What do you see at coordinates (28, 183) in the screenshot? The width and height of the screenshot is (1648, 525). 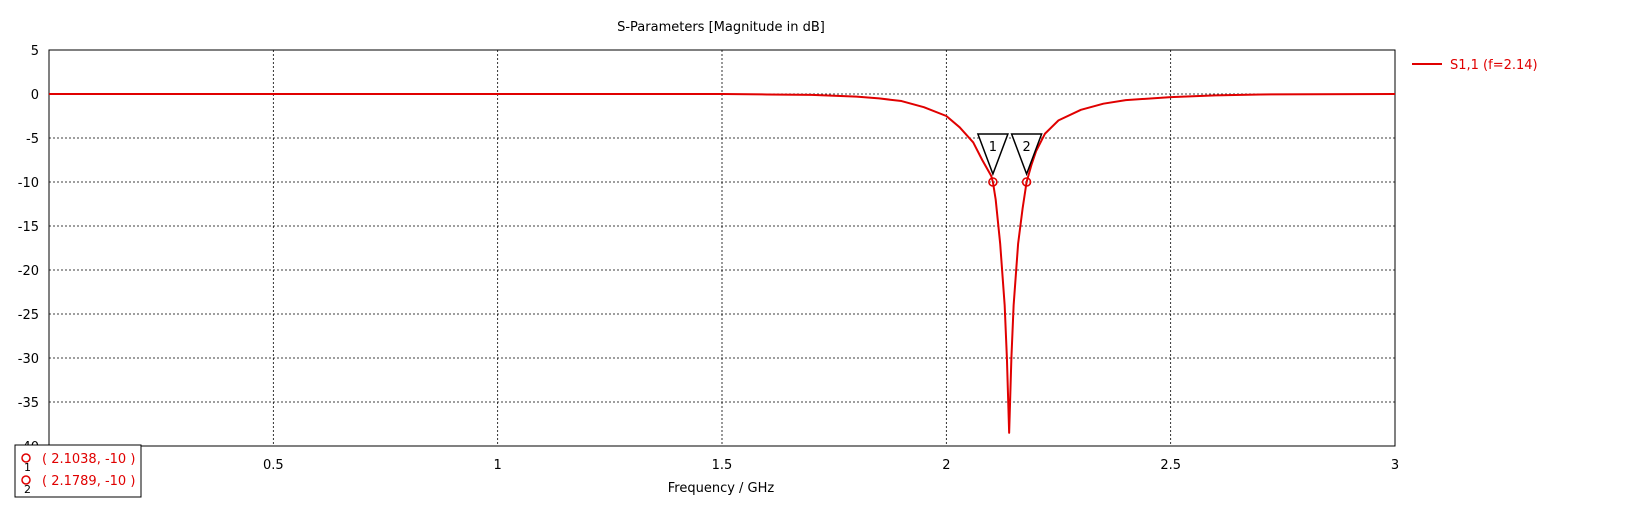 I see `y-tick-label: -10` at bounding box center [28, 183].